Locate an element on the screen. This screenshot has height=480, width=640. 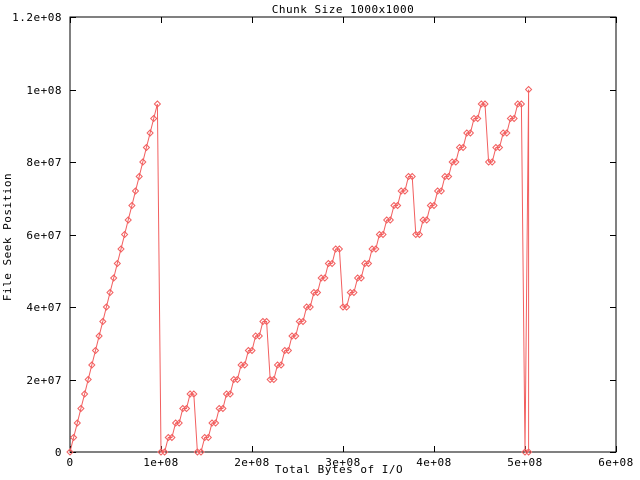
y-tick-label: 6e+07 is located at coordinates (44, 235).